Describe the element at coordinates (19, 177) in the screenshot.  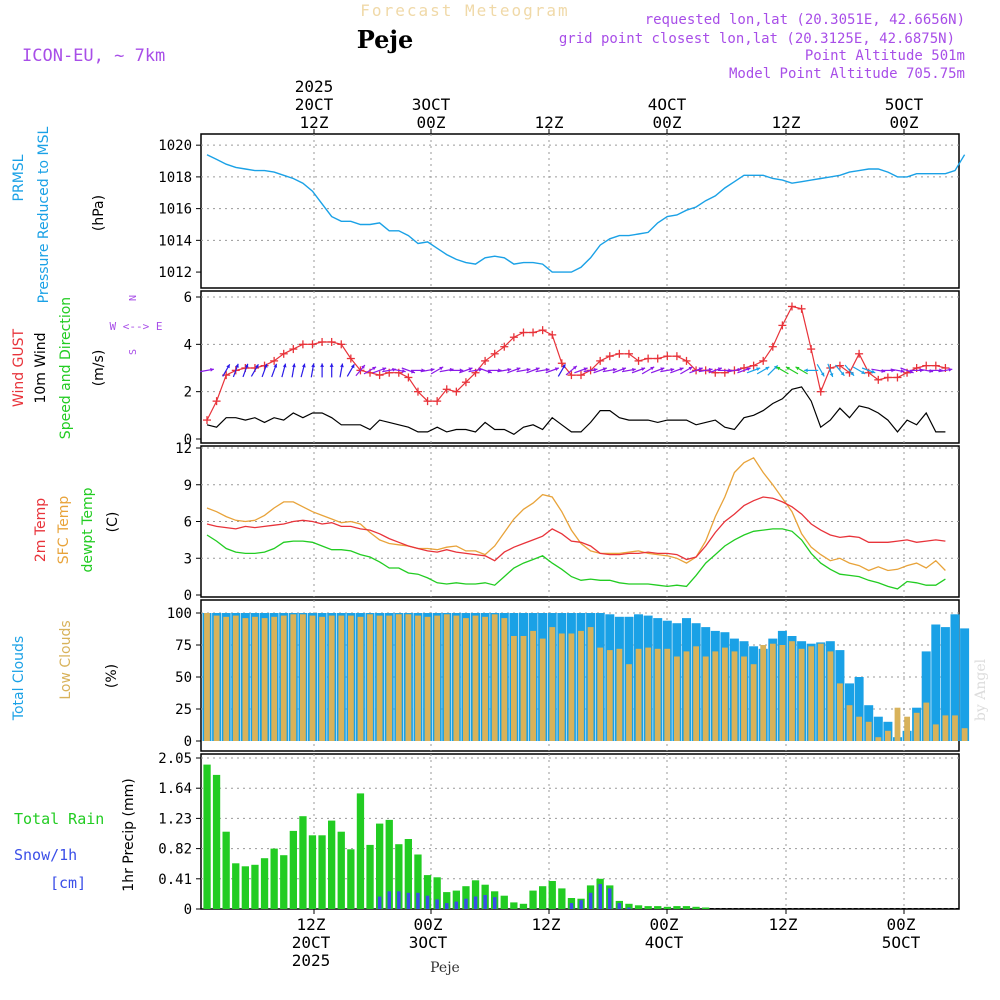
I see `prmsl-label: PRMSL` at that location.